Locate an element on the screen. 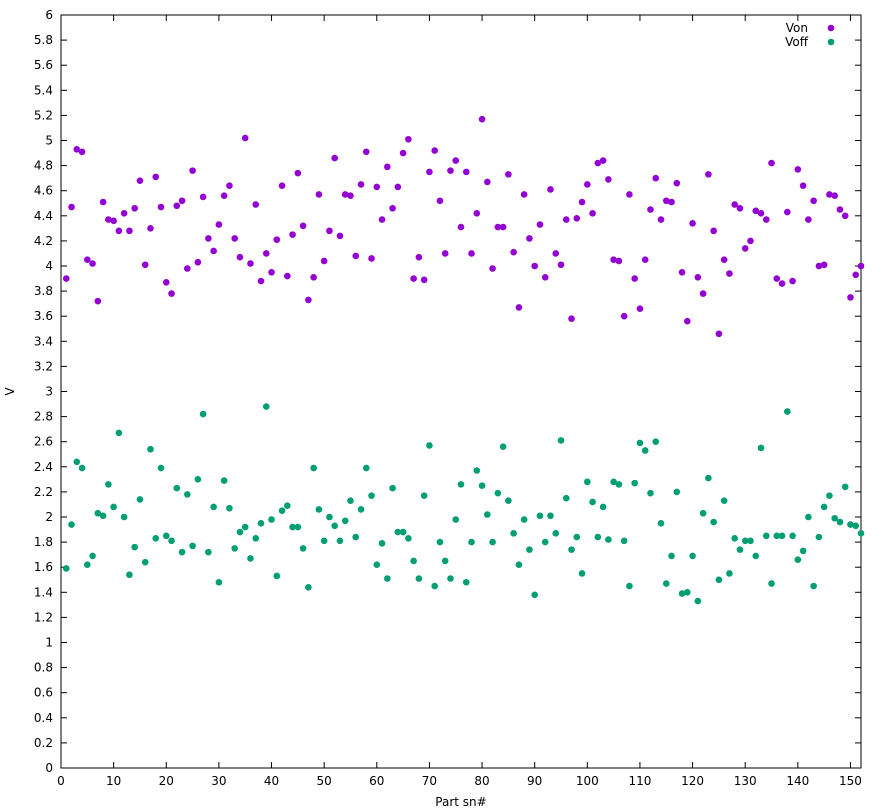 Image resolution: width=883 pixels, height=812 pixels. y-tick-label: 0.4 is located at coordinates (43, 718).